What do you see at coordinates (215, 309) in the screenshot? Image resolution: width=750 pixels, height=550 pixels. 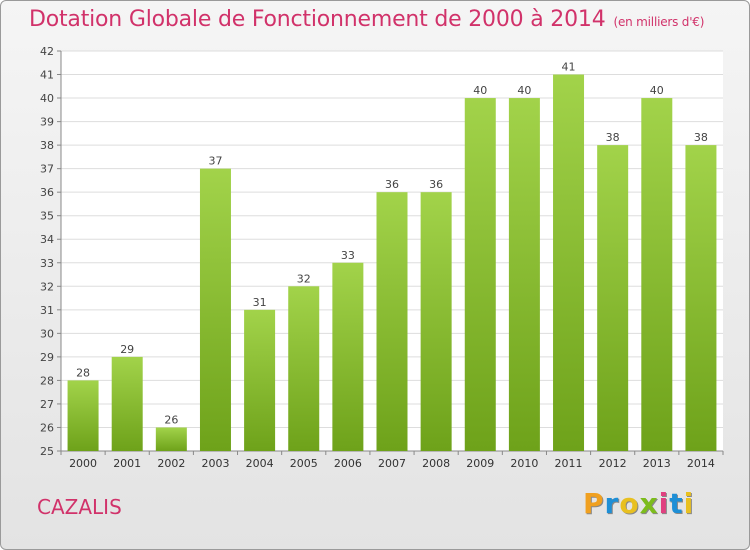 I see `bar-2003` at bounding box center [215, 309].